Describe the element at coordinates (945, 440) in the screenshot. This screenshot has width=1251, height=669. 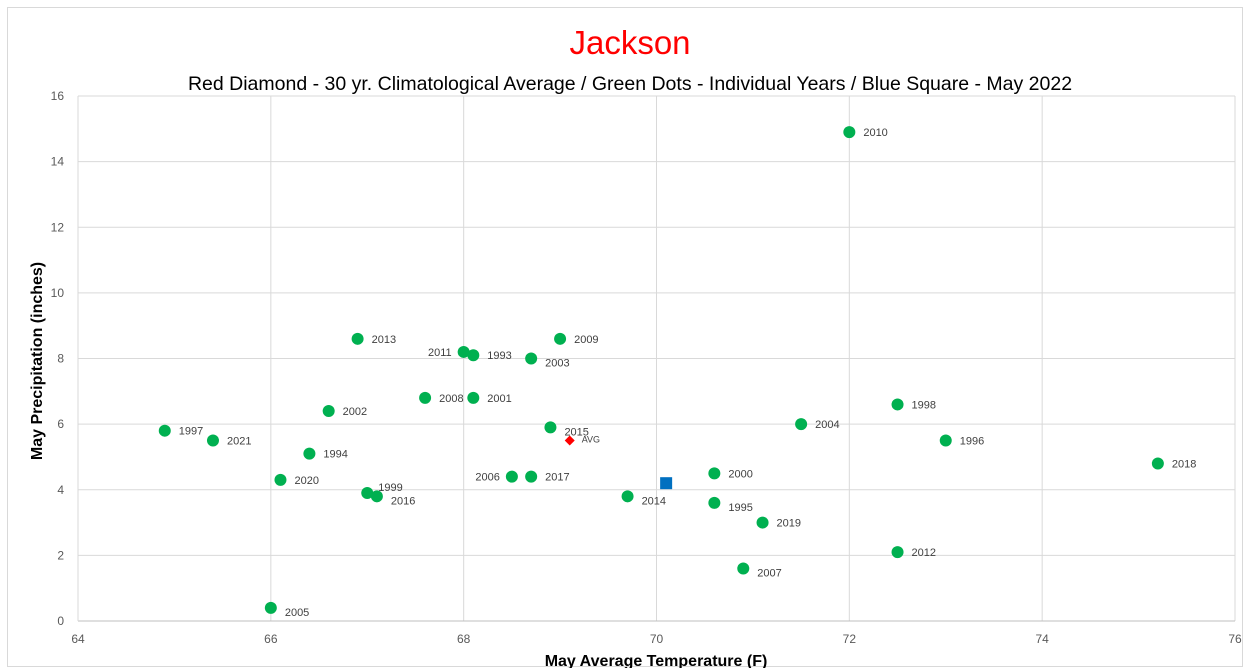
I see `data-point-1996` at that location.